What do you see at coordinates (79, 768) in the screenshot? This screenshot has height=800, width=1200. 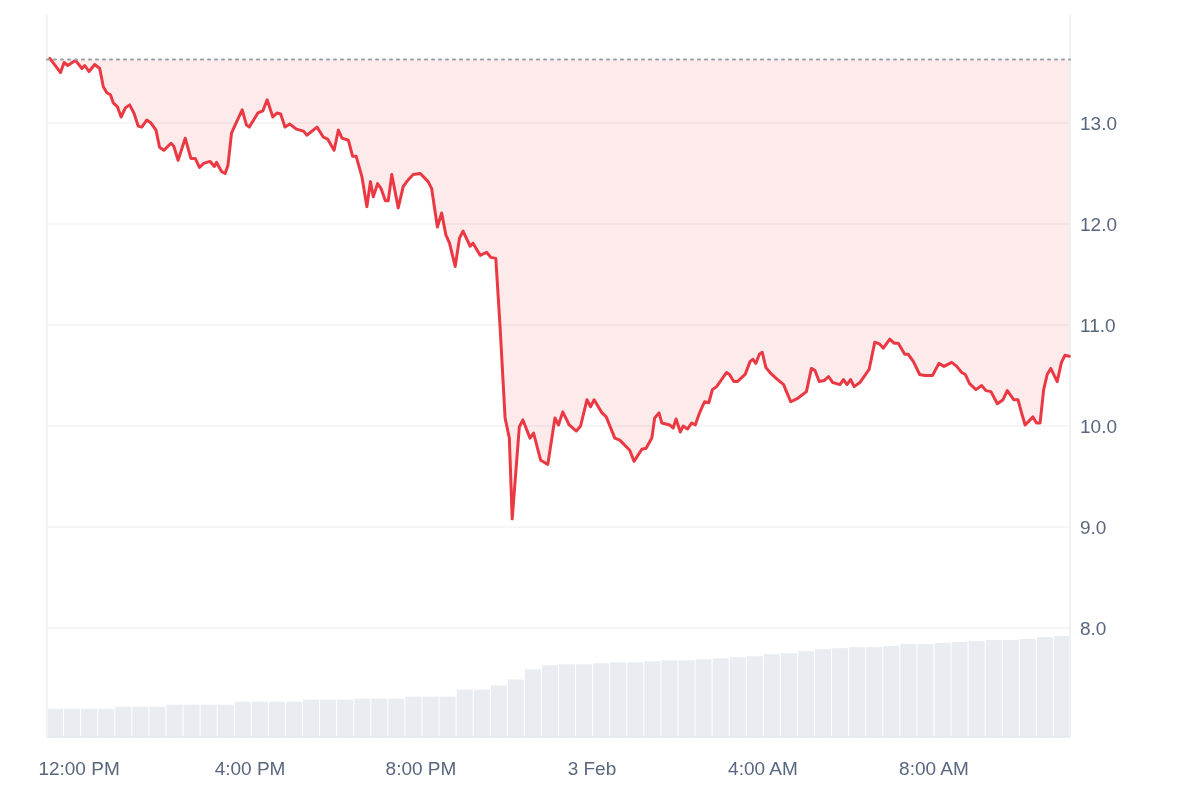 I see `x-tick-label: 12:00 PM` at bounding box center [79, 768].